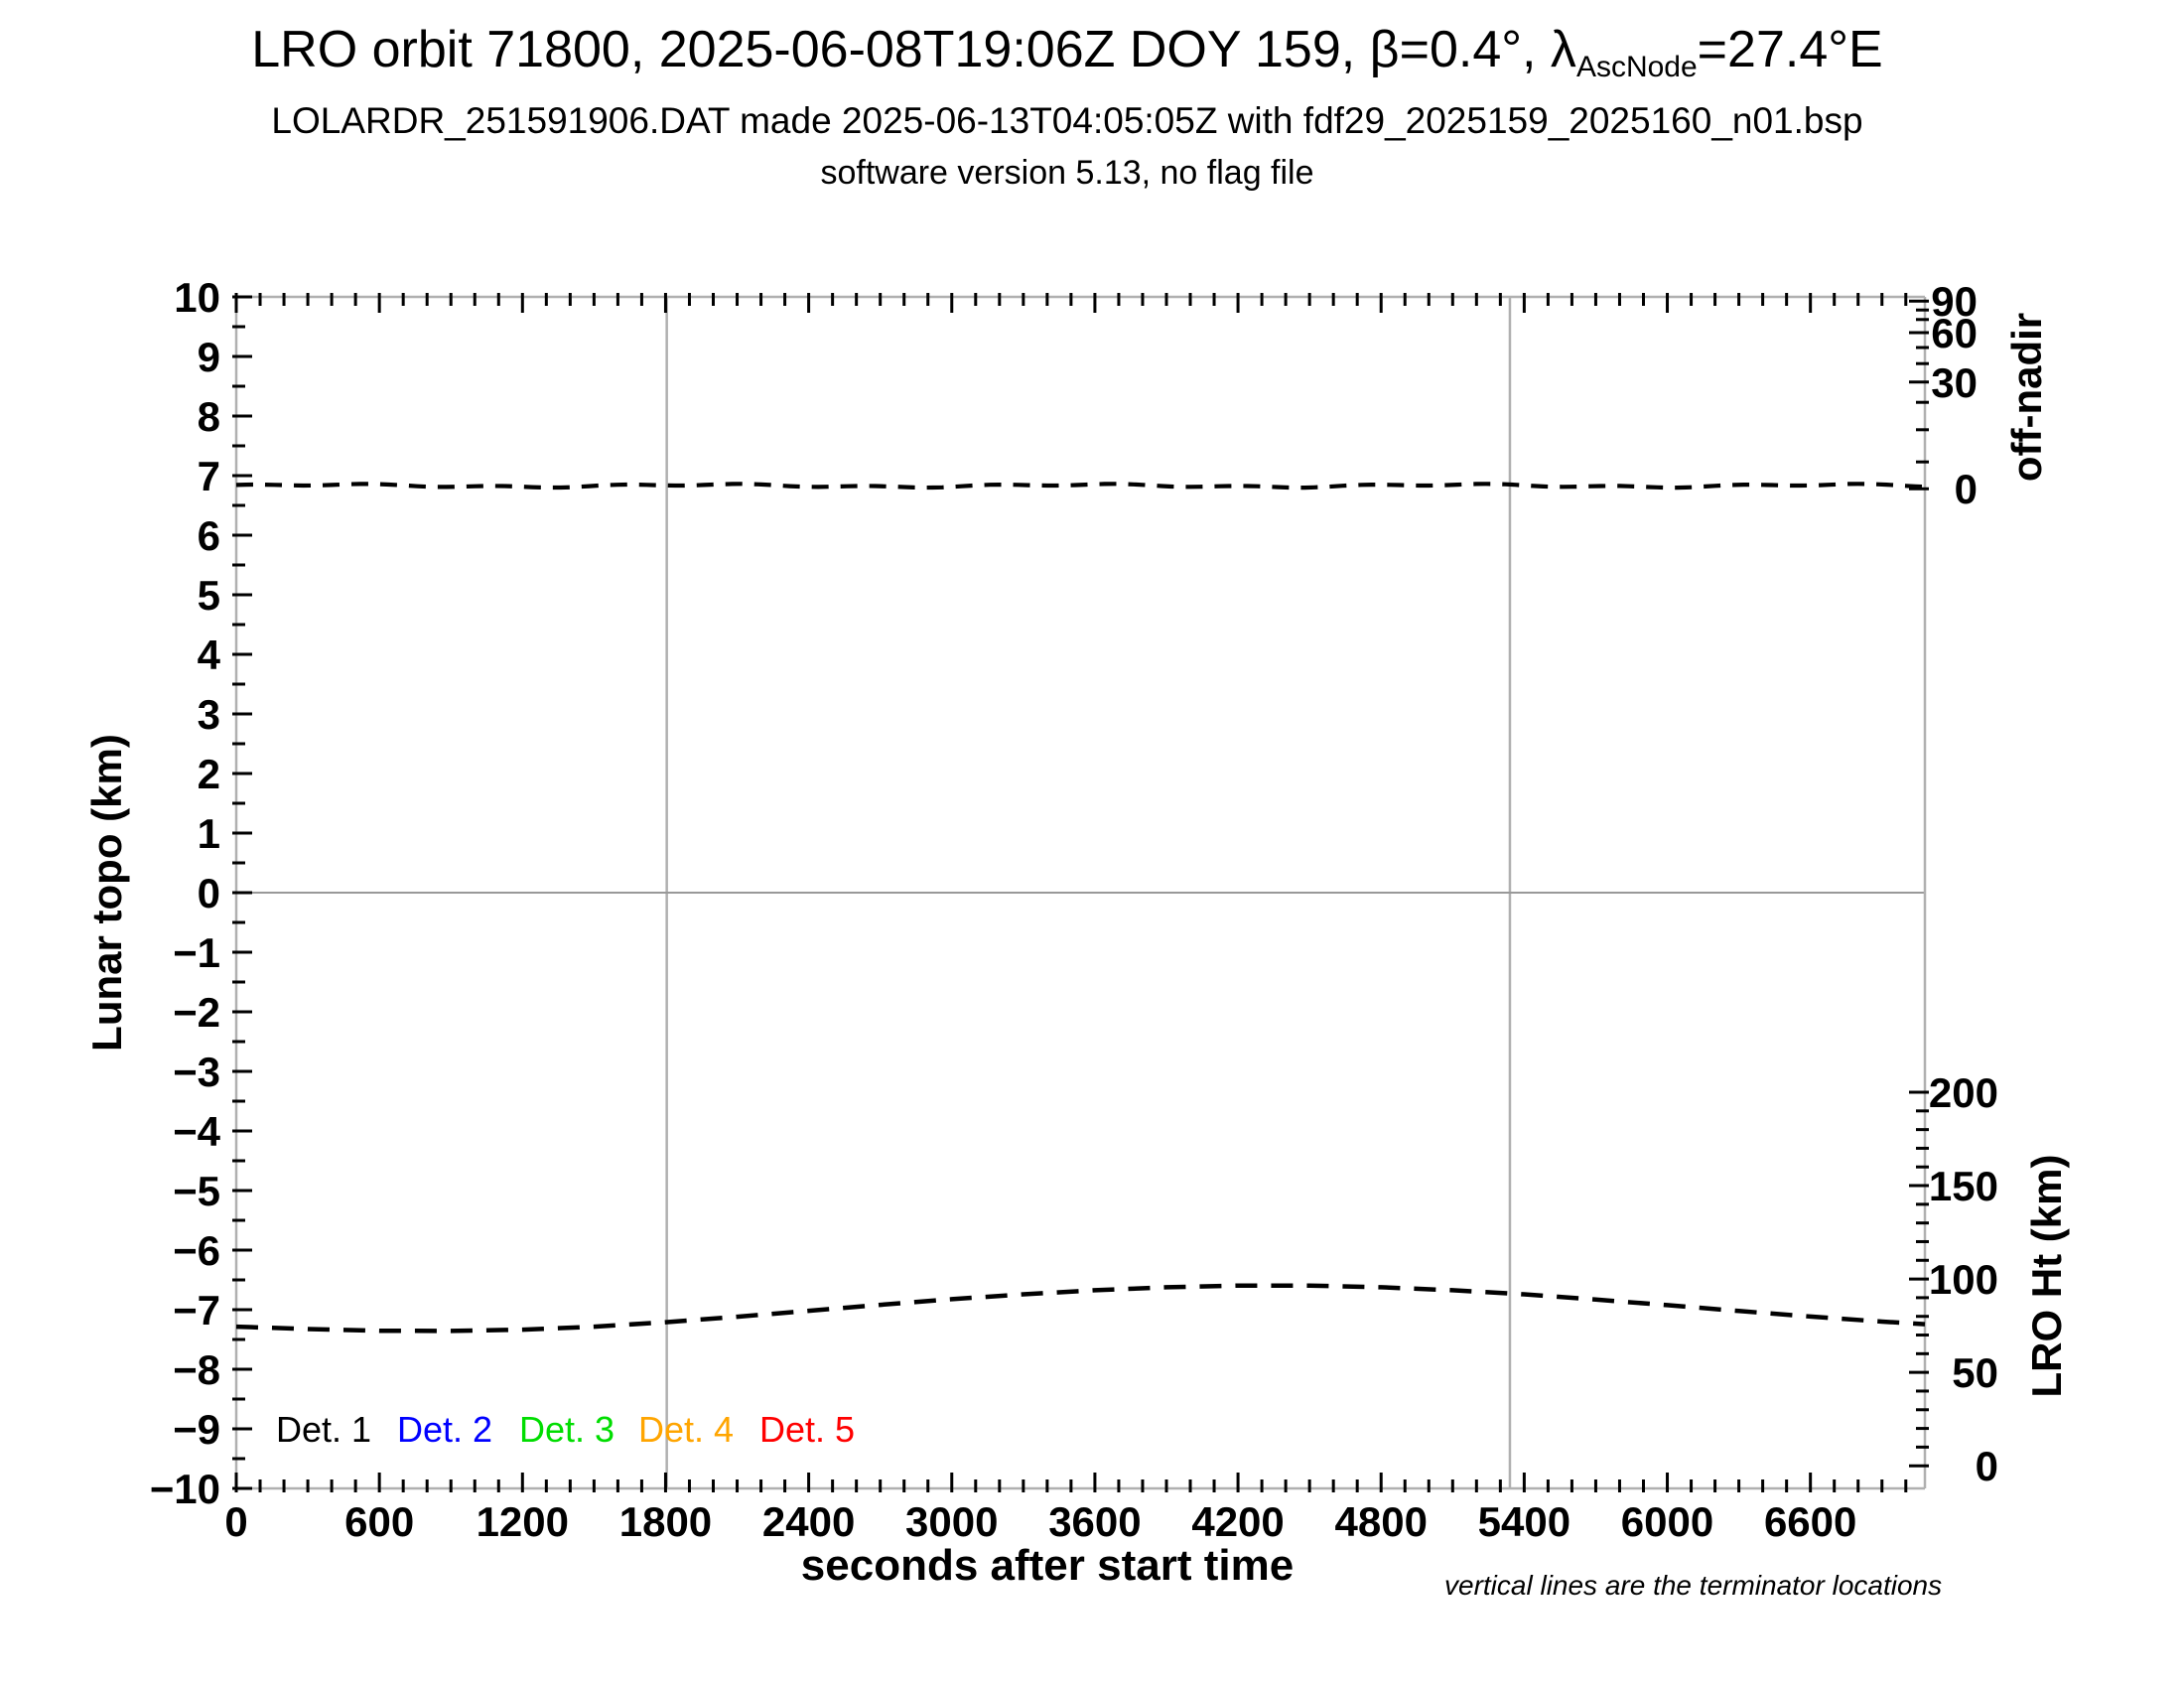  Describe the element at coordinates (209, 833) in the screenshot. I see `y-tick-label-left: 1` at that location.